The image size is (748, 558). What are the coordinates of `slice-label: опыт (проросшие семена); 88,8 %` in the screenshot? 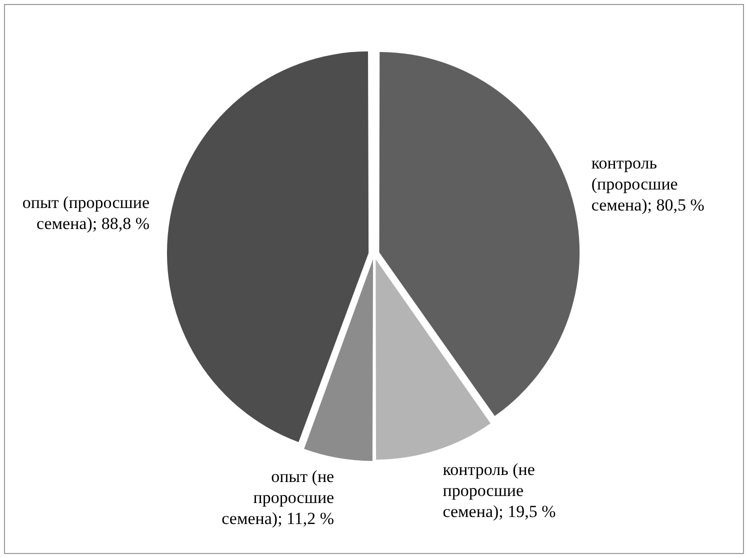 It's located at (86, 213).